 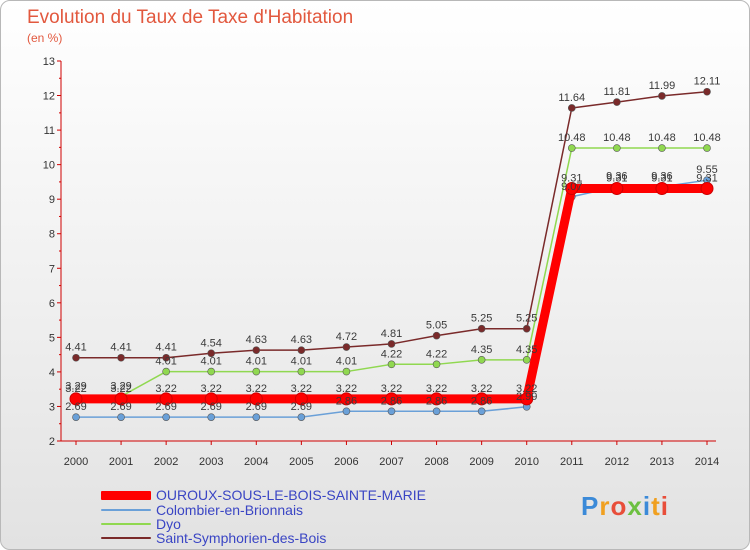 What do you see at coordinates (241, 538) in the screenshot?
I see `legend-label: Saint-Symphorien-des-Bois` at bounding box center [241, 538].